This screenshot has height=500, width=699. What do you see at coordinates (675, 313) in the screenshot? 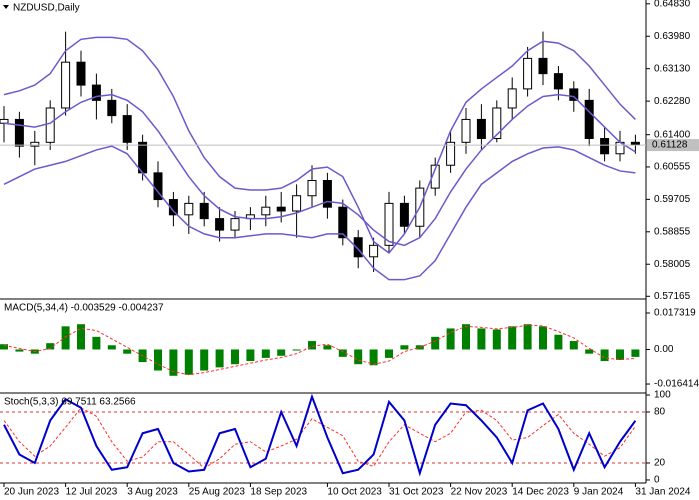
I see `y-tick-label: 0.017319` at bounding box center [675, 313].